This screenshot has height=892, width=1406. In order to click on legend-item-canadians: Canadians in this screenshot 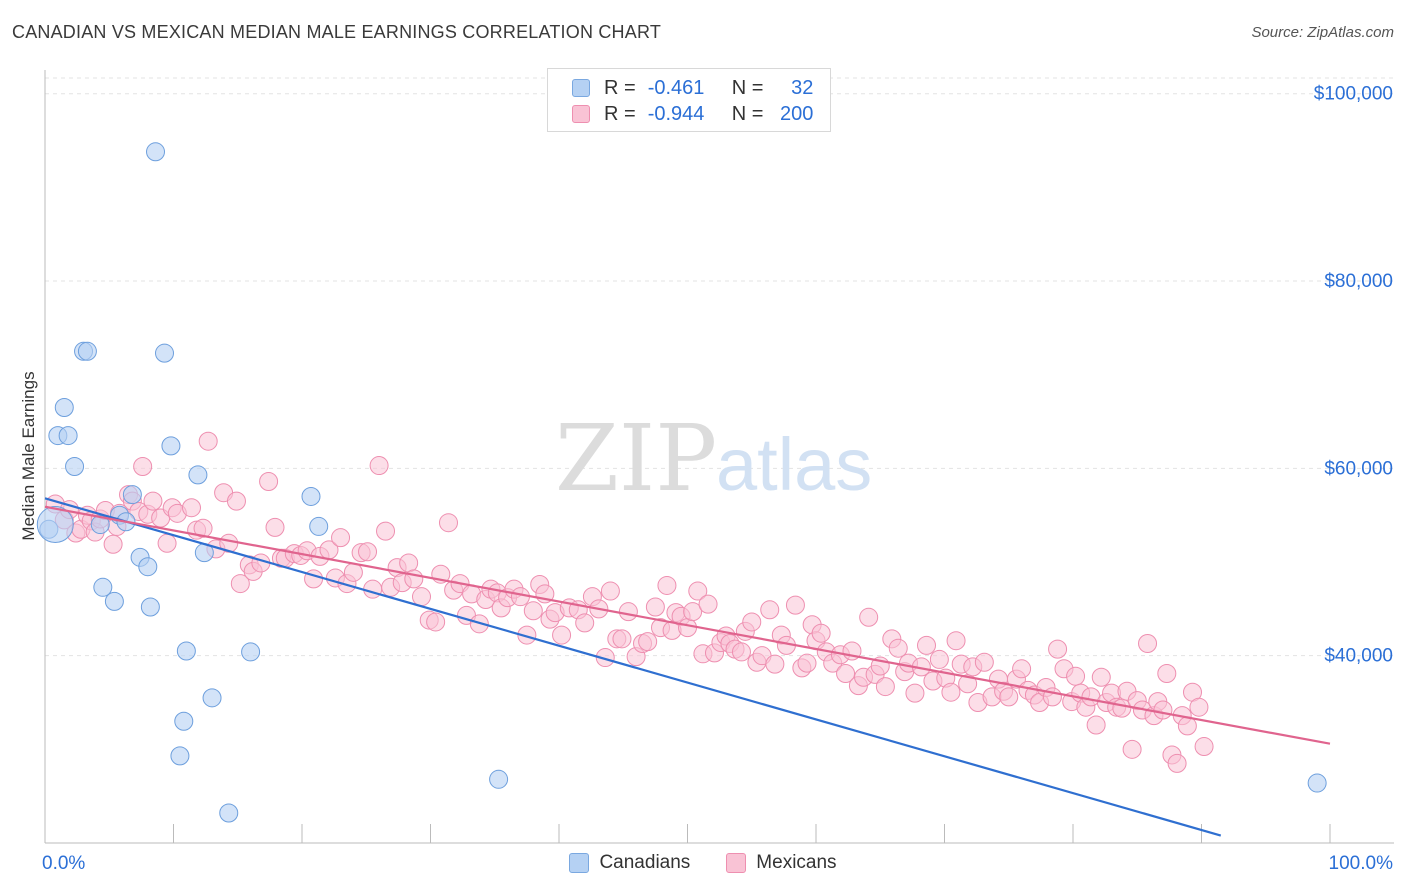, I will do `click(629, 863)`.